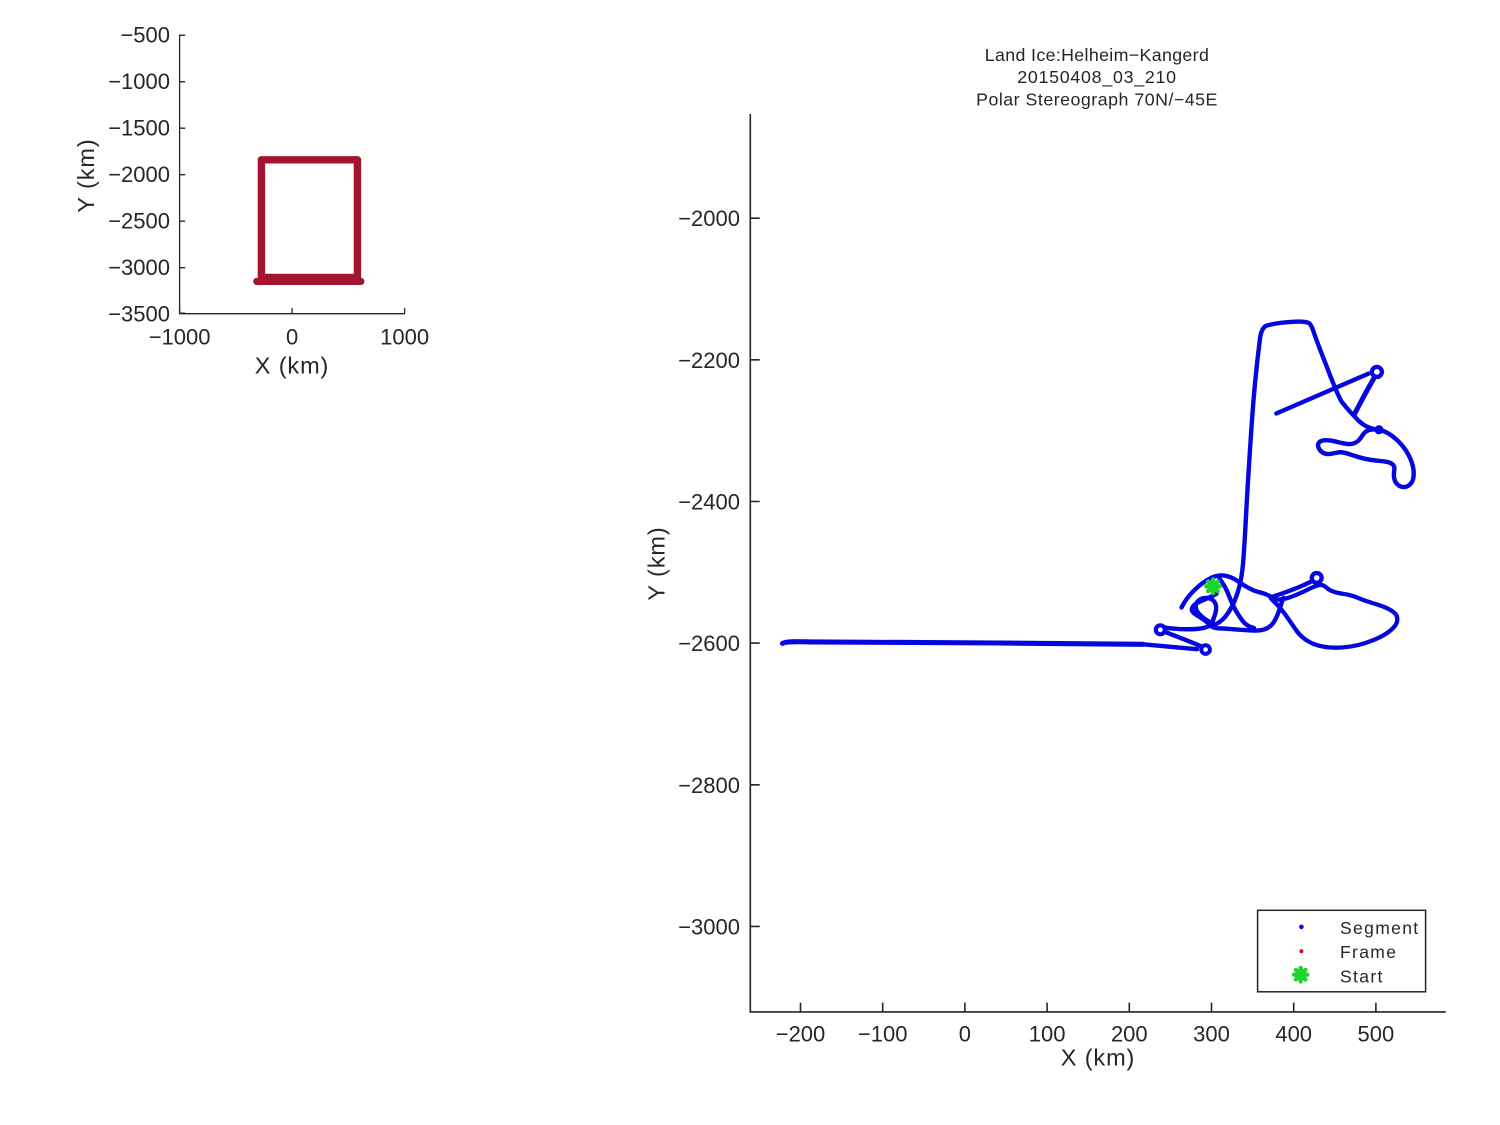  Describe the element at coordinates (1380, 928) in the screenshot. I see `svg-text: Segment` at that location.